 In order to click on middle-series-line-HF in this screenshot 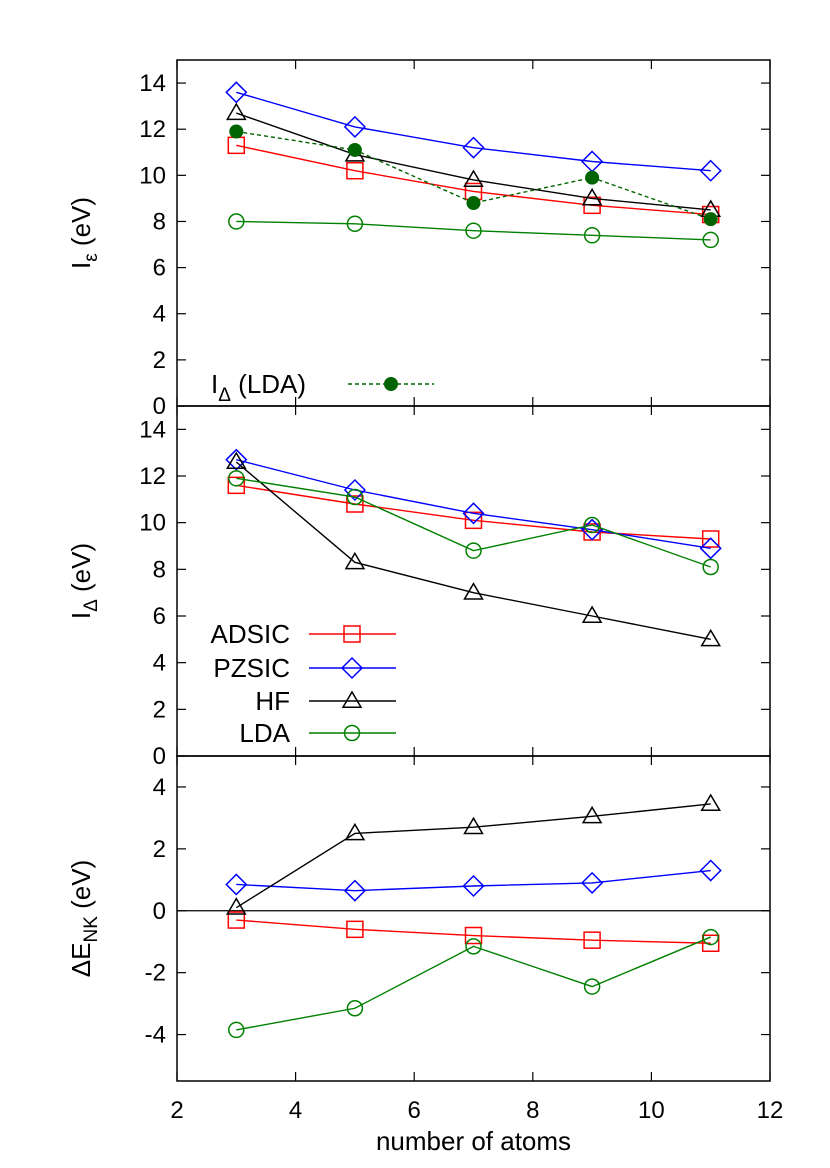, I will do `click(473, 551)`.